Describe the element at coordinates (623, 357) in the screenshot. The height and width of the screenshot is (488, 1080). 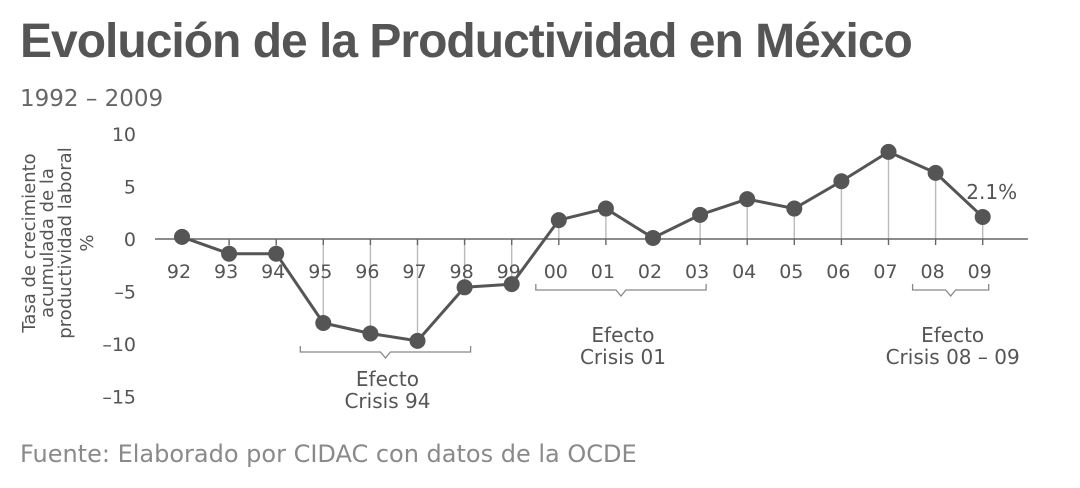
I see `annotation-label-line: Crisis 01` at that location.